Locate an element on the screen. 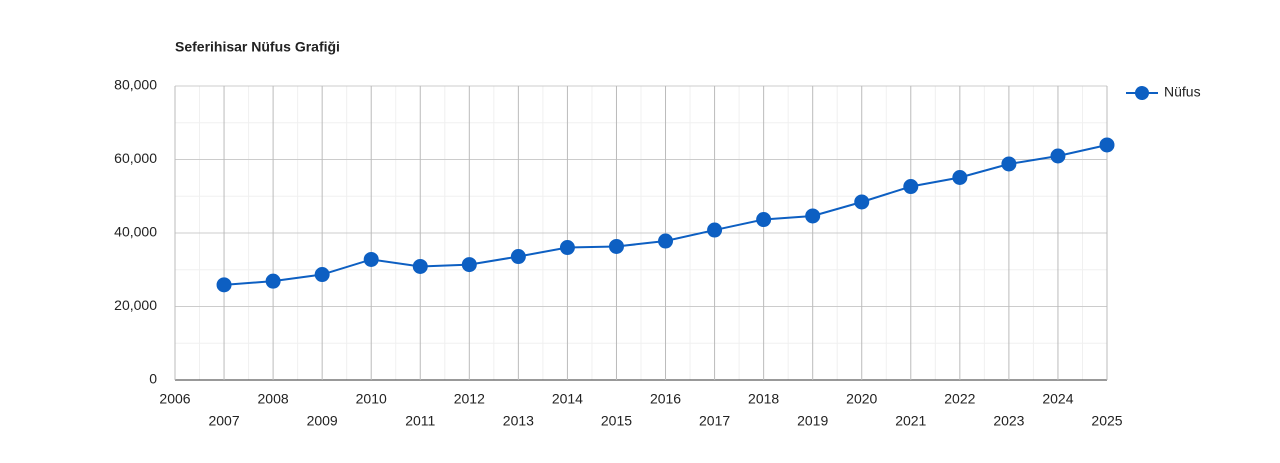  x-tick-label: 2015 is located at coordinates (616, 421).